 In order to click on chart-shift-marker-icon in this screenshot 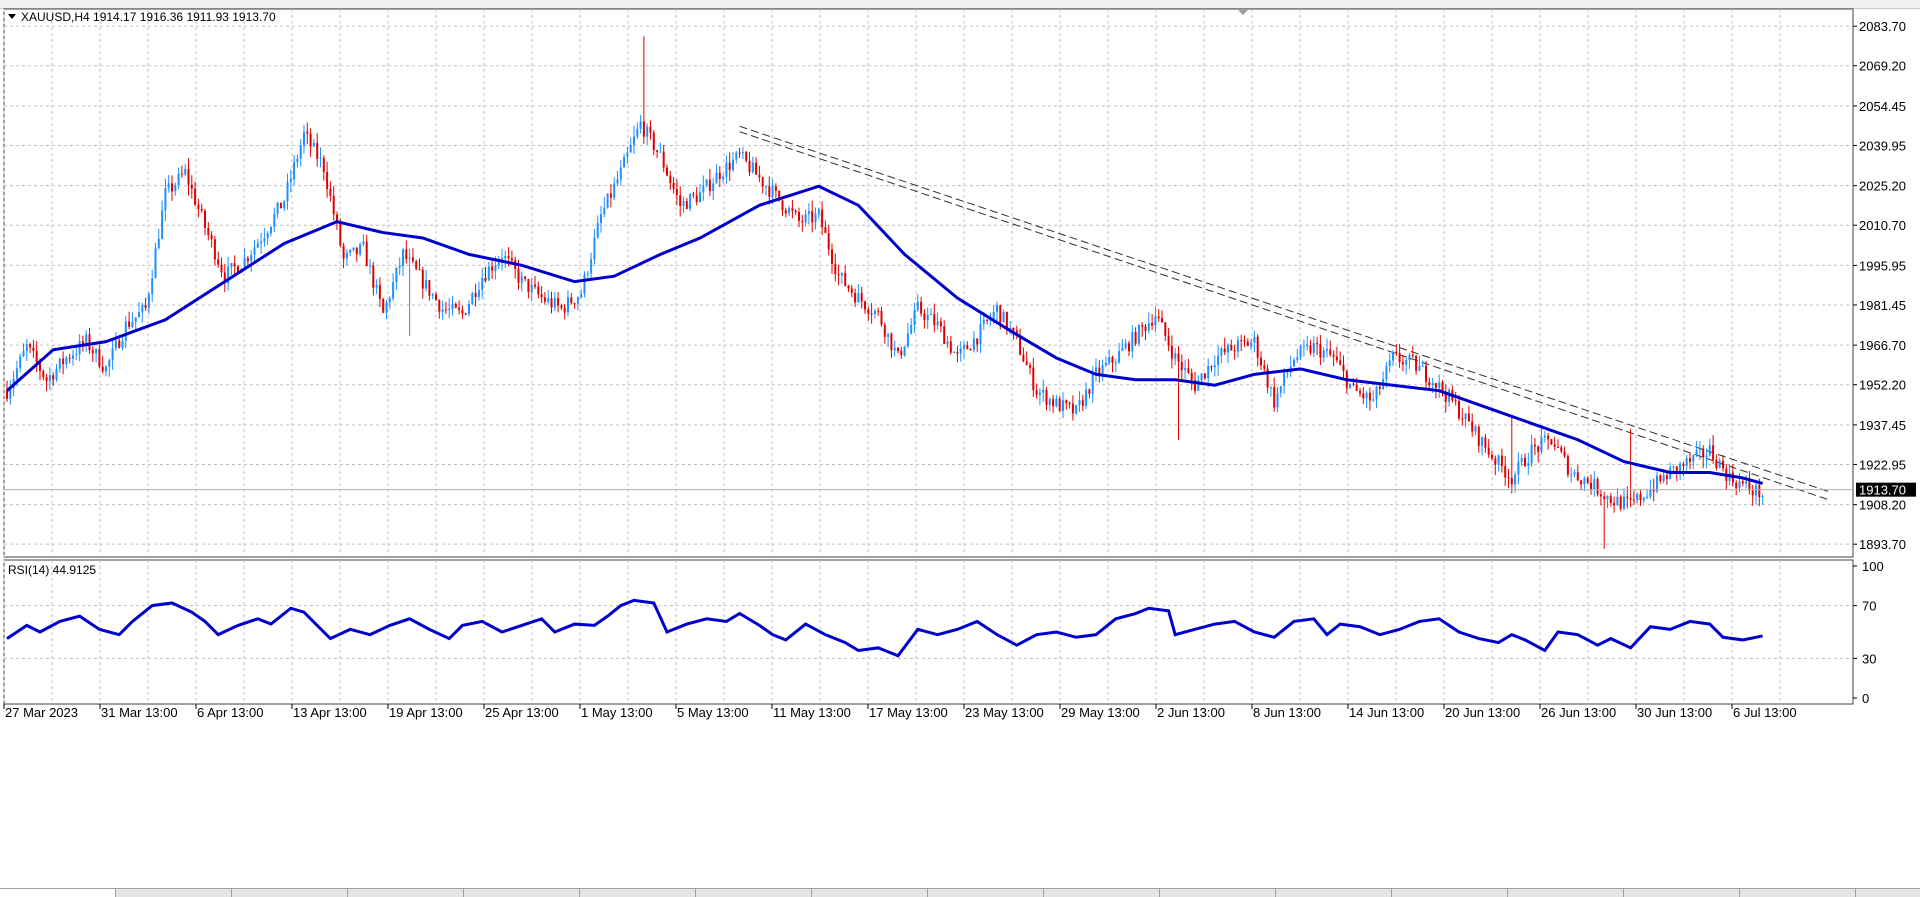, I will do `click(1243, 12)`.